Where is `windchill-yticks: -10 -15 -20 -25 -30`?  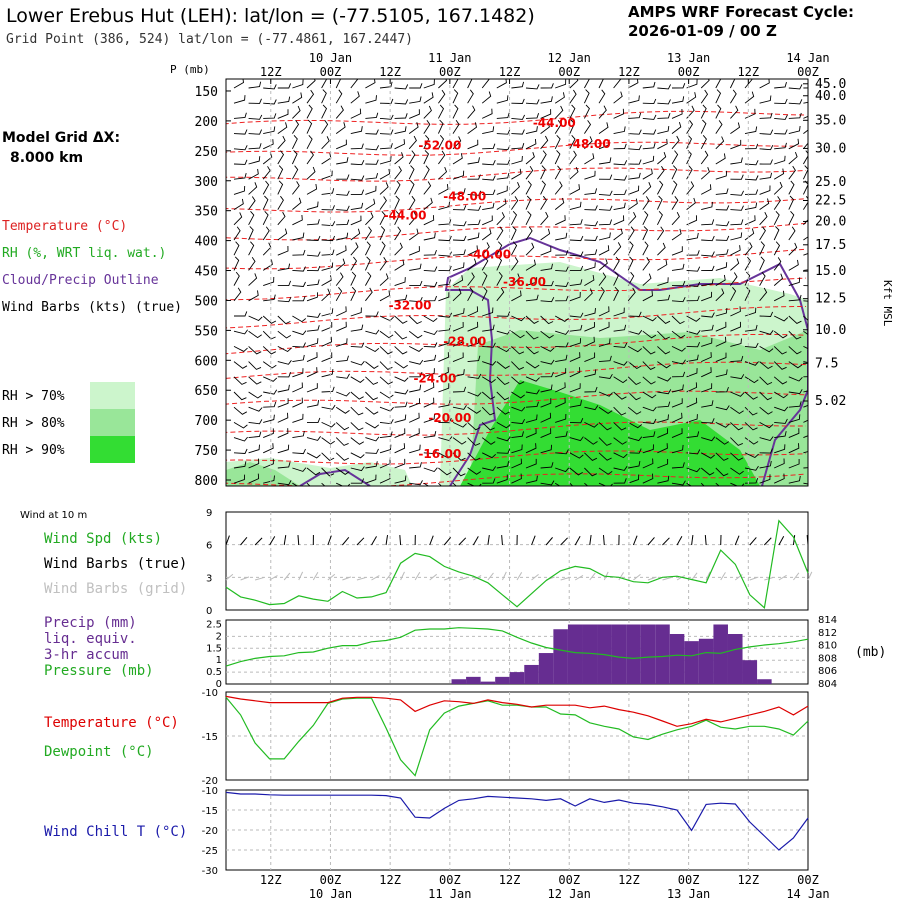
windchill-yticks: -10 -15 -20 -25 -30 is located at coordinates (210, 831).